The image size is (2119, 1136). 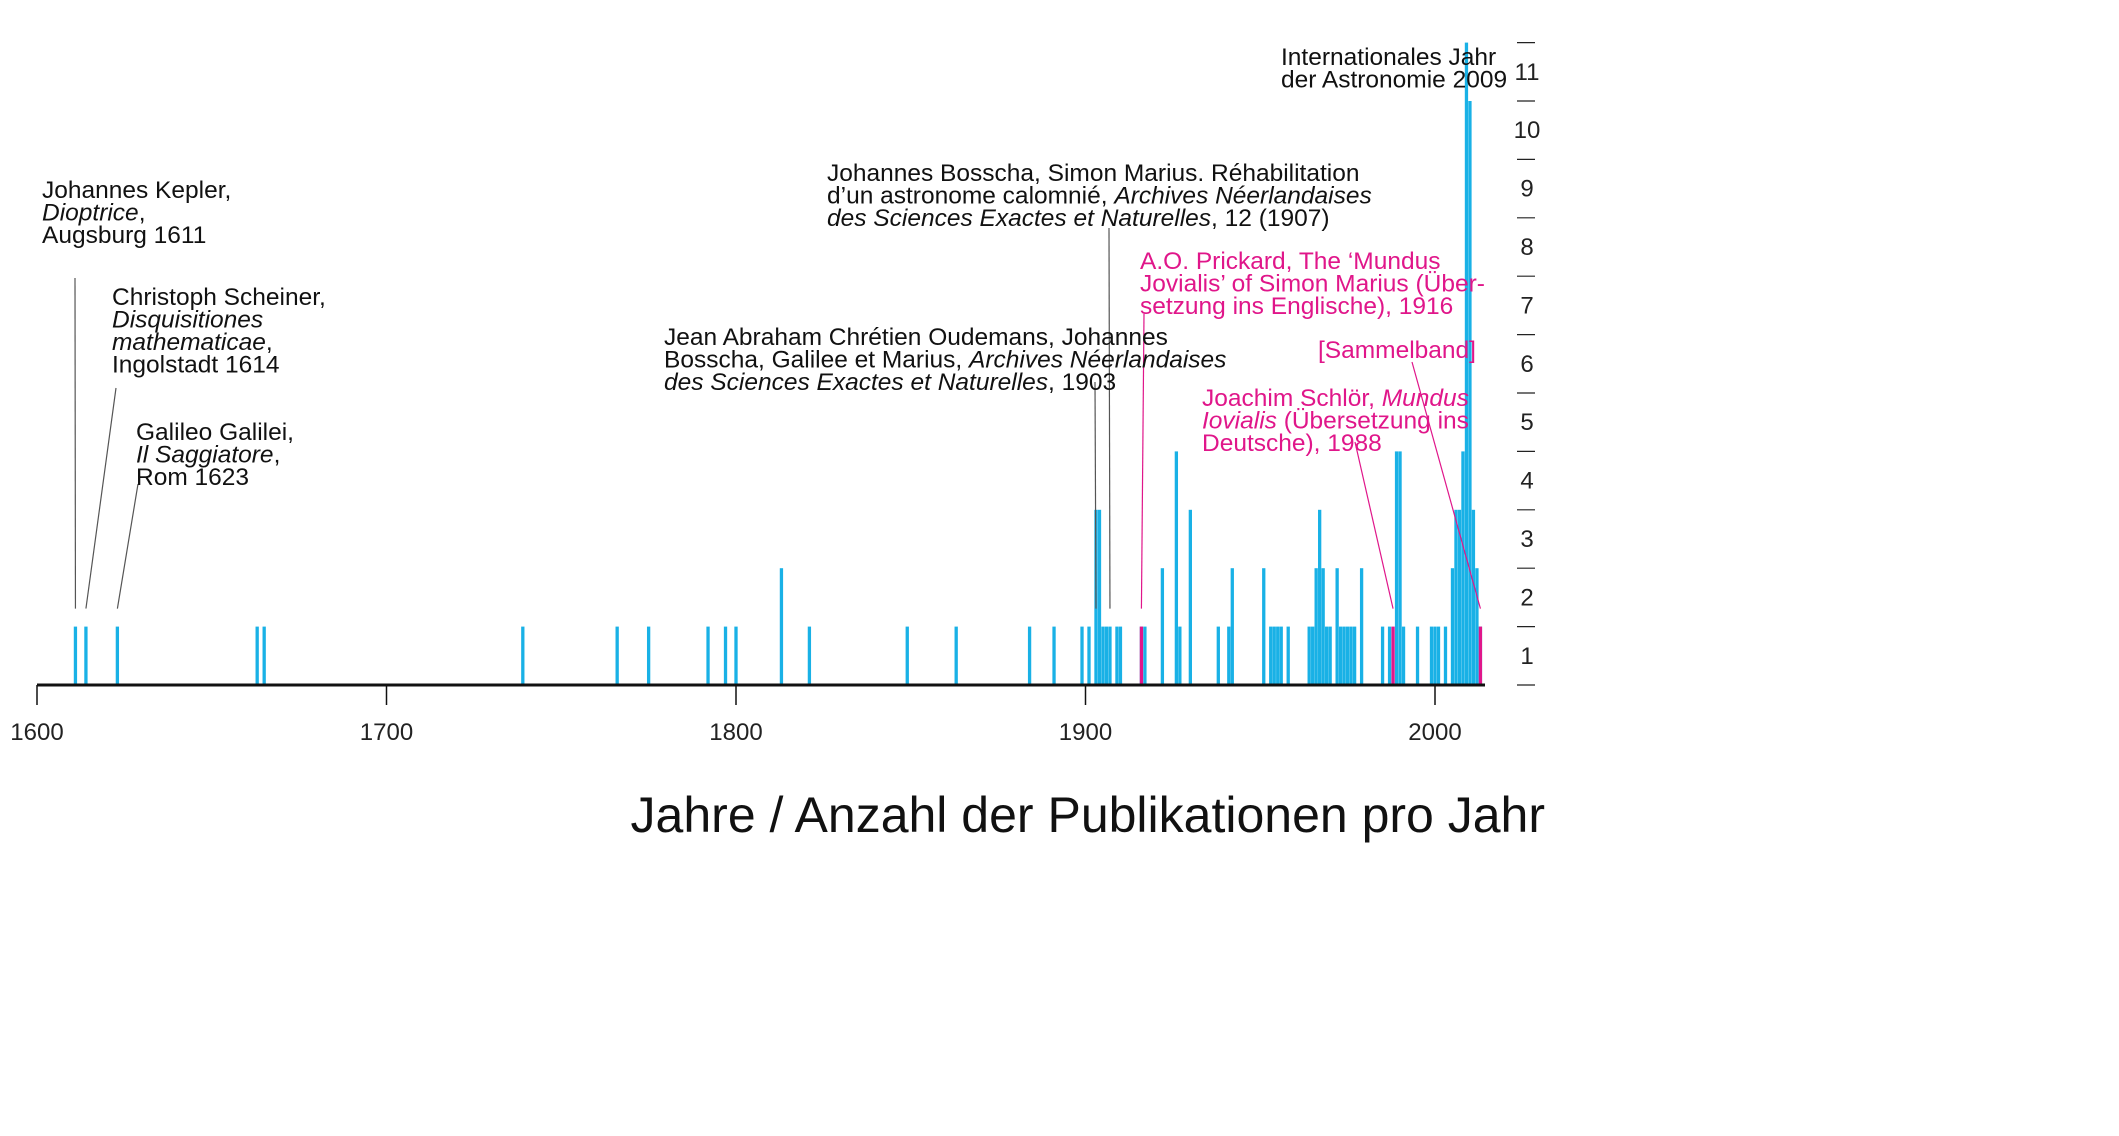 What do you see at coordinates (1288, 655) in the screenshot?
I see `bar-1958` at bounding box center [1288, 655].